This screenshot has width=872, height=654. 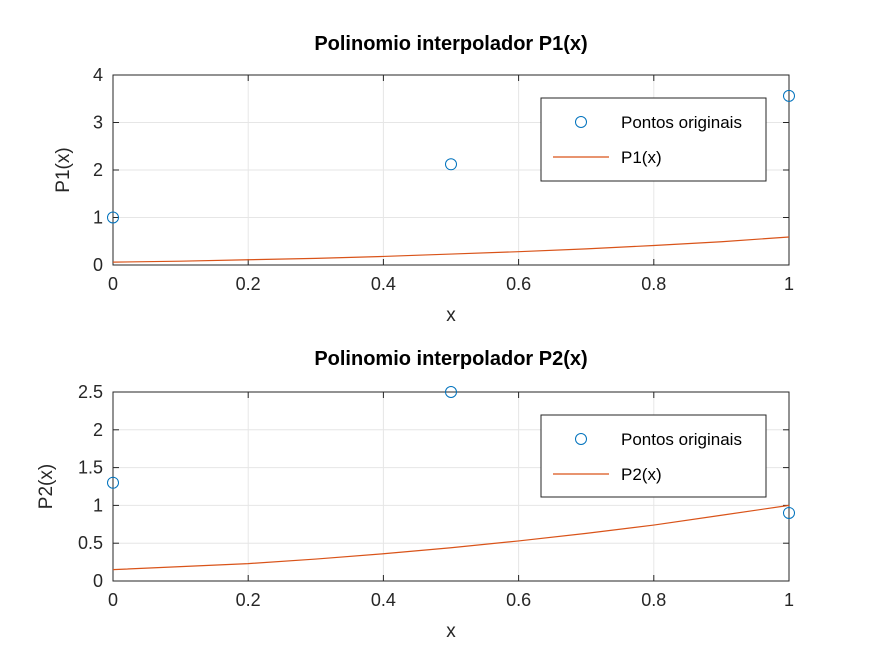 What do you see at coordinates (90, 543) in the screenshot?
I see `y-tick-label: 0.5` at bounding box center [90, 543].